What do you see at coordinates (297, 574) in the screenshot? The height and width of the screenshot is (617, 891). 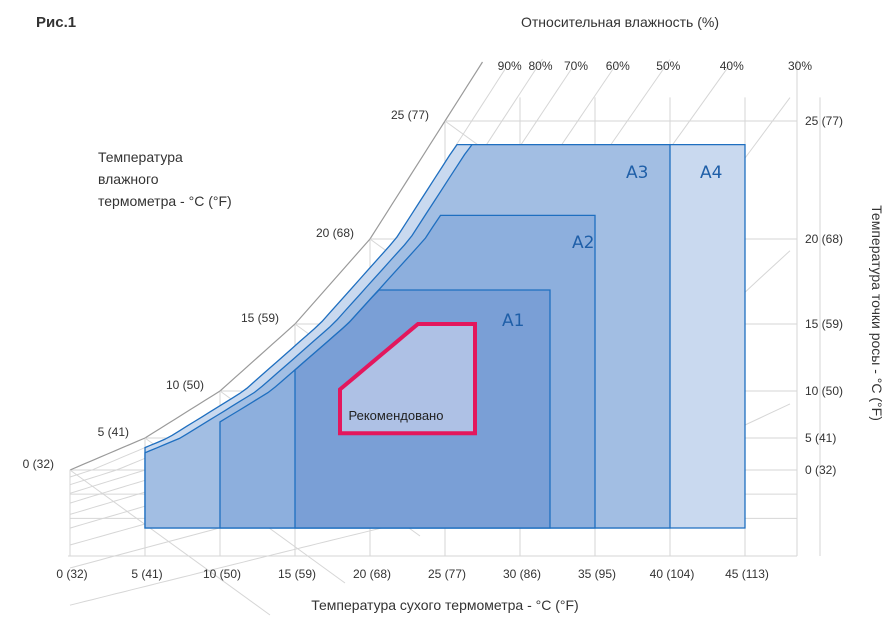 I see `x-tick-label: 15 (59)` at bounding box center [297, 574].